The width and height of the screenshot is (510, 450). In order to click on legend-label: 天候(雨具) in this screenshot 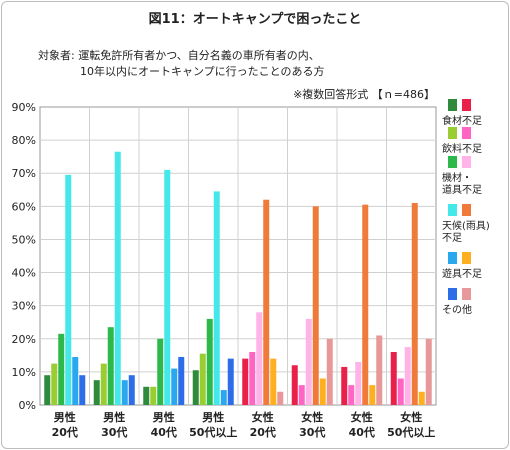, I will do `click(466, 225)`.